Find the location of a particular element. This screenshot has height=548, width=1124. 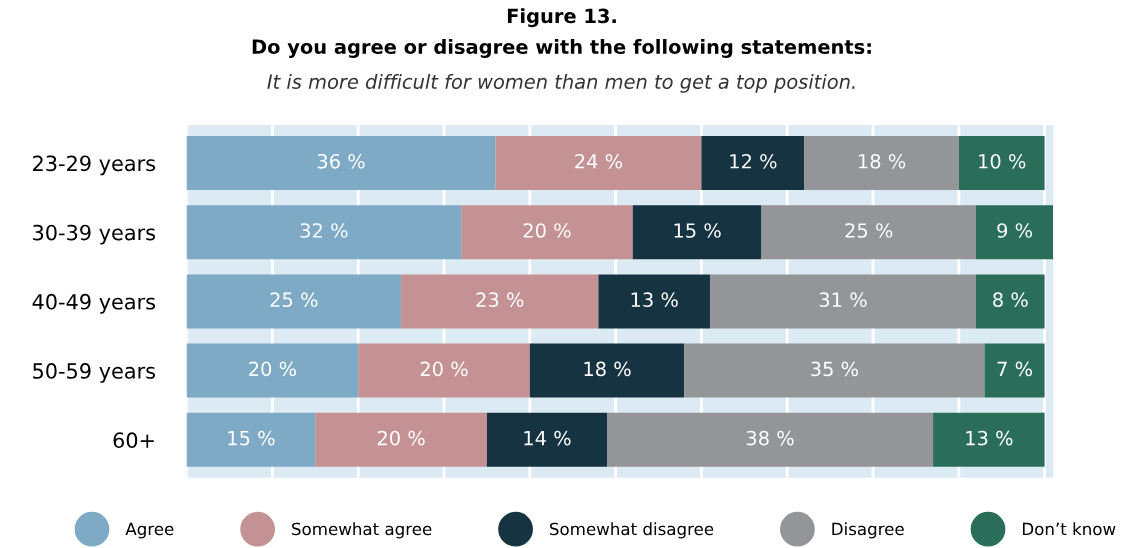

data-label: 38 % is located at coordinates (770, 438).